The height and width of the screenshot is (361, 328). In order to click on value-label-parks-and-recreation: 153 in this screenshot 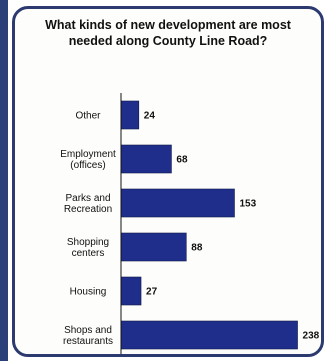, I will do `click(247, 204)`.